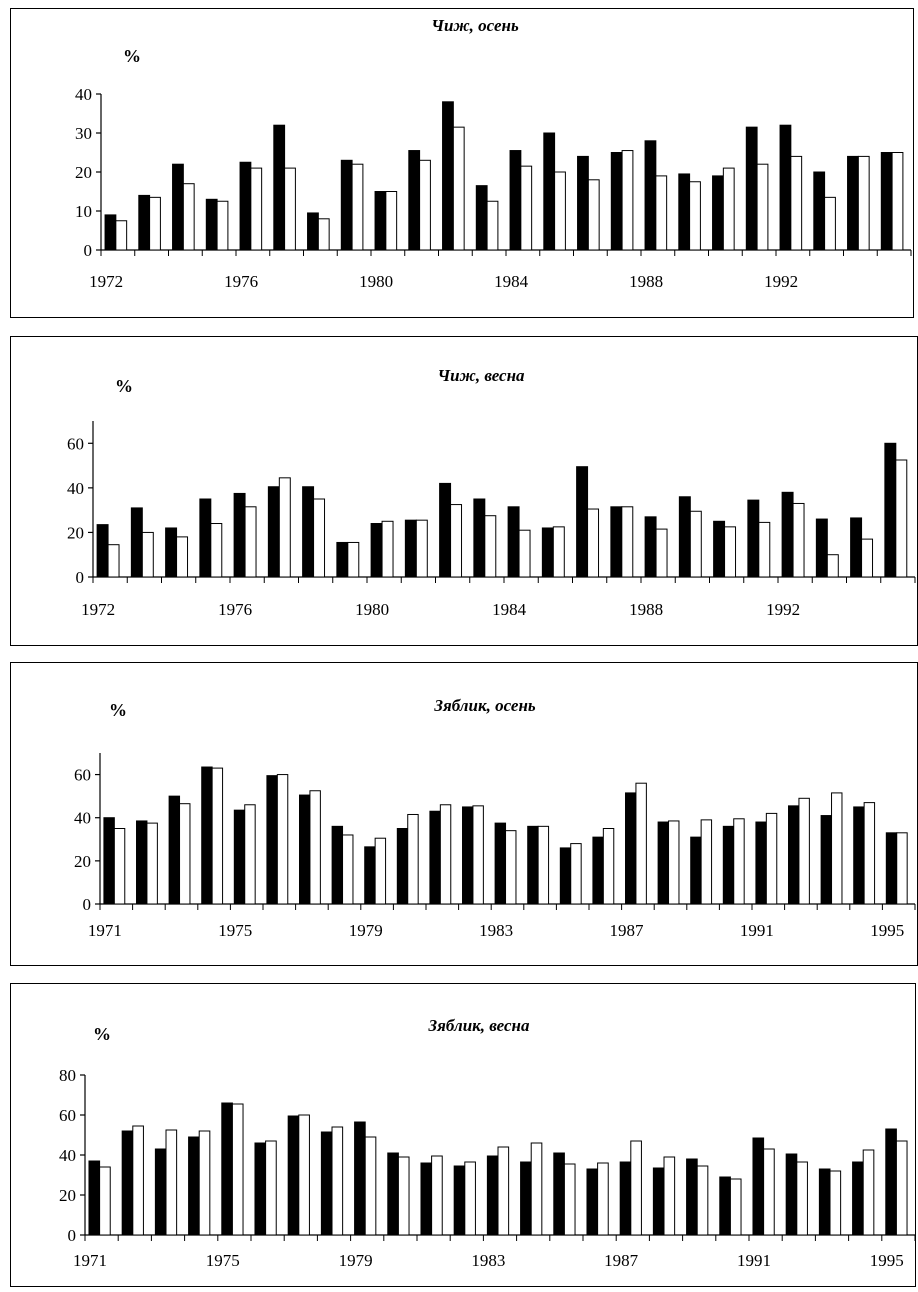 This screenshot has height=1292, width=918. What do you see at coordinates (646, 281) in the screenshot?
I see `x-tick-label: 1988` at bounding box center [646, 281].